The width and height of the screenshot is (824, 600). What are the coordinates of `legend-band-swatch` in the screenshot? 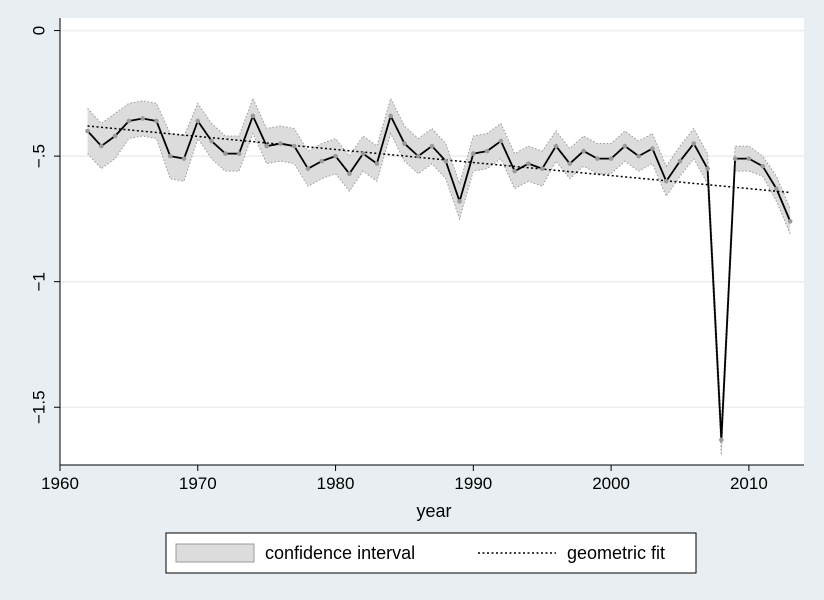 It's located at (215, 553).